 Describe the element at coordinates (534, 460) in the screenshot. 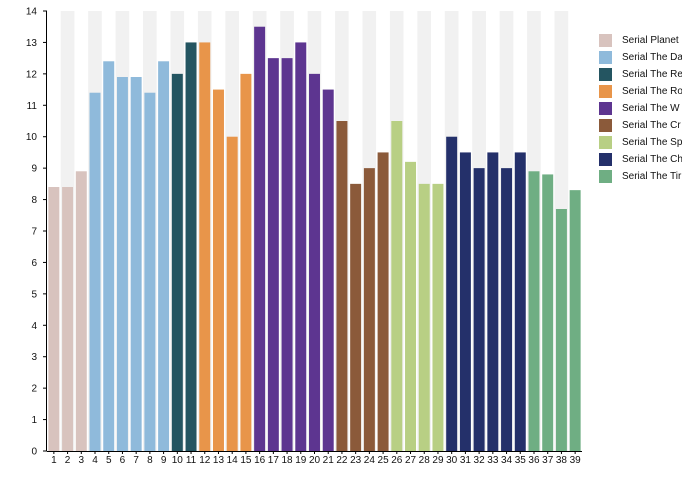

I see `x-tick-label: 36` at that location.